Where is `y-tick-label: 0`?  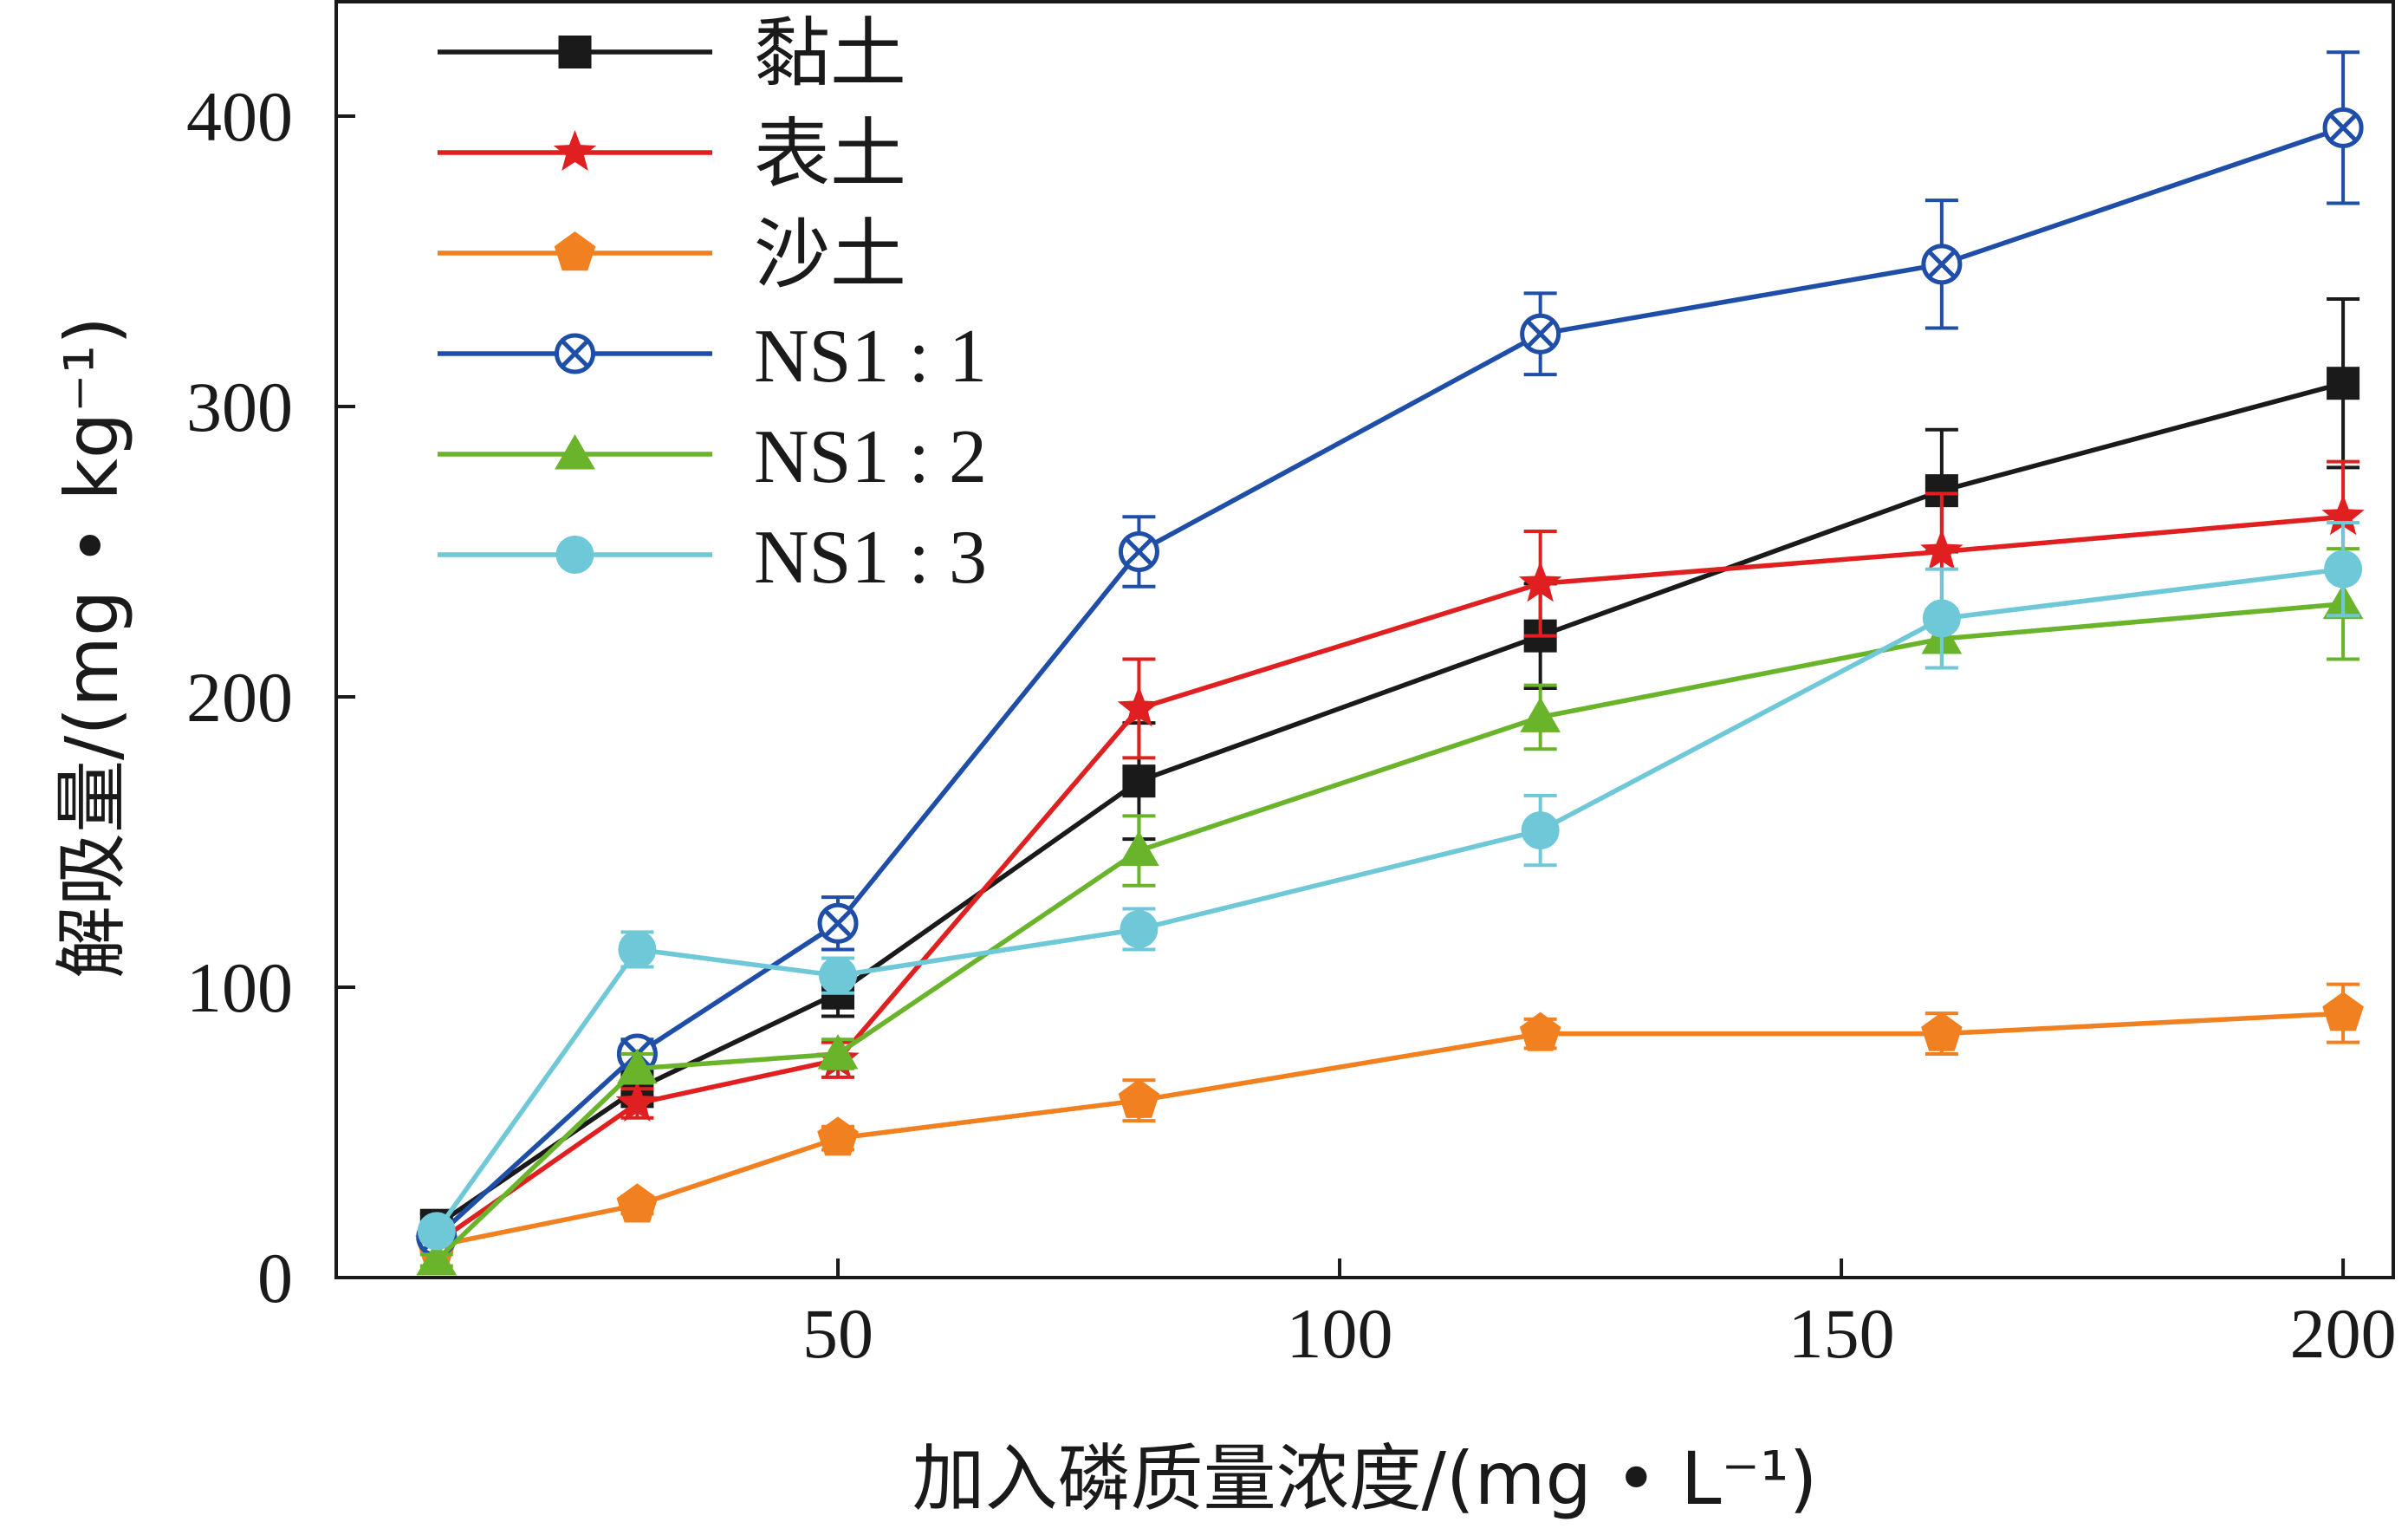
y-tick-label: 0 is located at coordinates (275, 1278).